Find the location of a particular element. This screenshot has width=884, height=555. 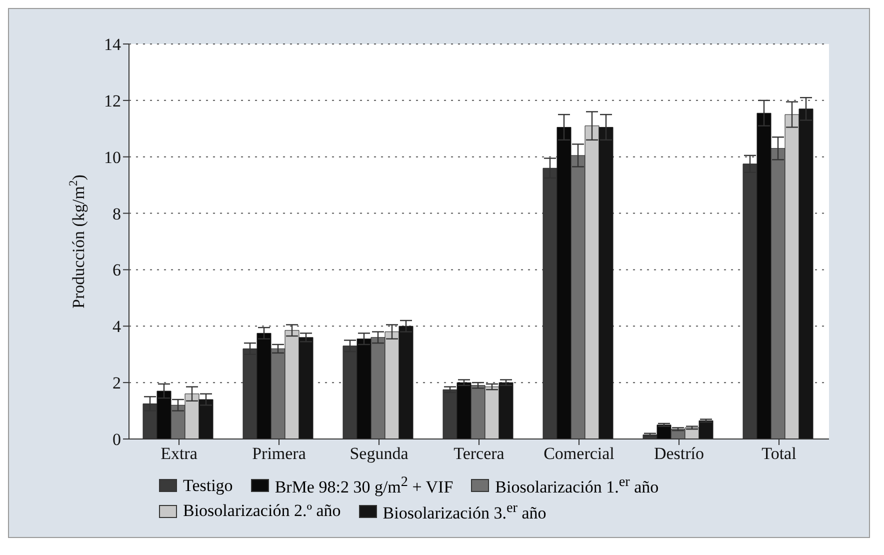

x-tick-label: Extra is located at coordinates (179, 454).